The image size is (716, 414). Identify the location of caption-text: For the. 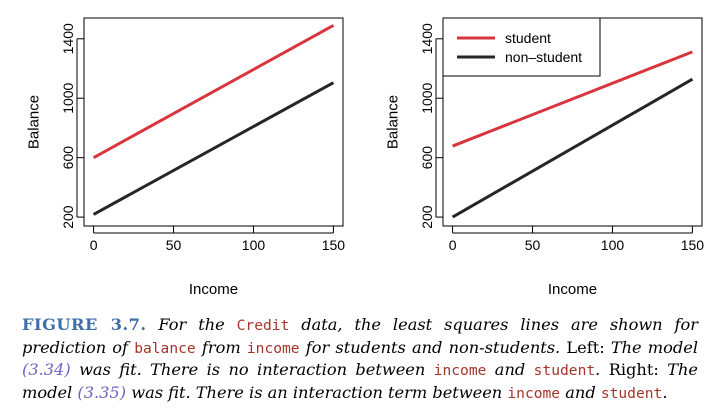
(191, 324).